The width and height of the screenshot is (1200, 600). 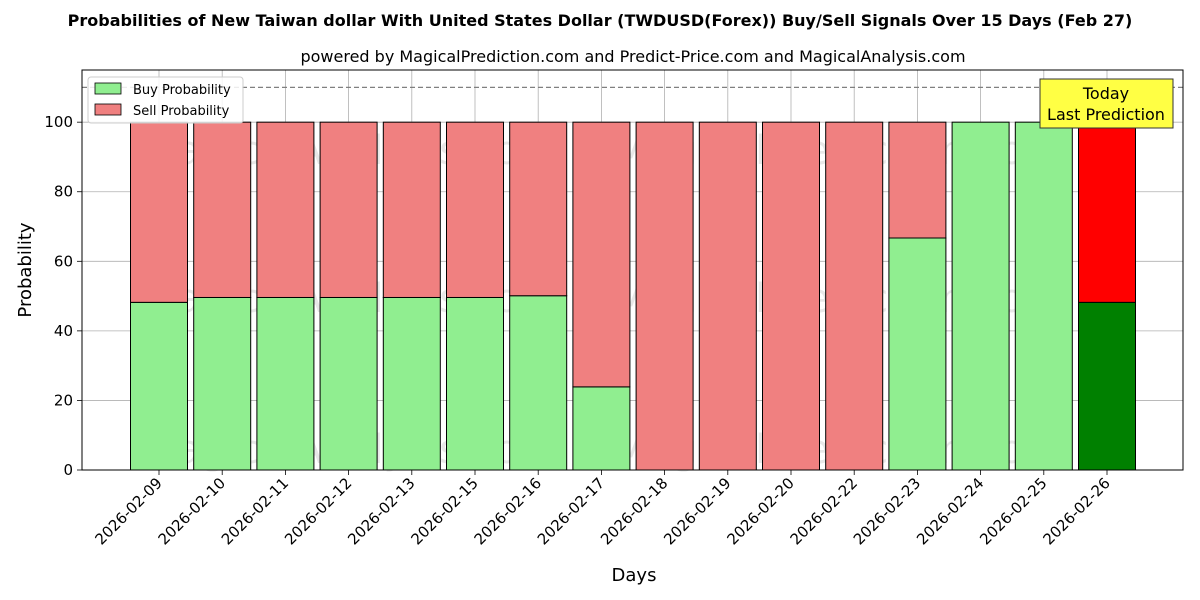 What do you see at coordinates (68, 470) in the screenshot?
I see `y-tick-label: 0` at bounding box center [68, 470].